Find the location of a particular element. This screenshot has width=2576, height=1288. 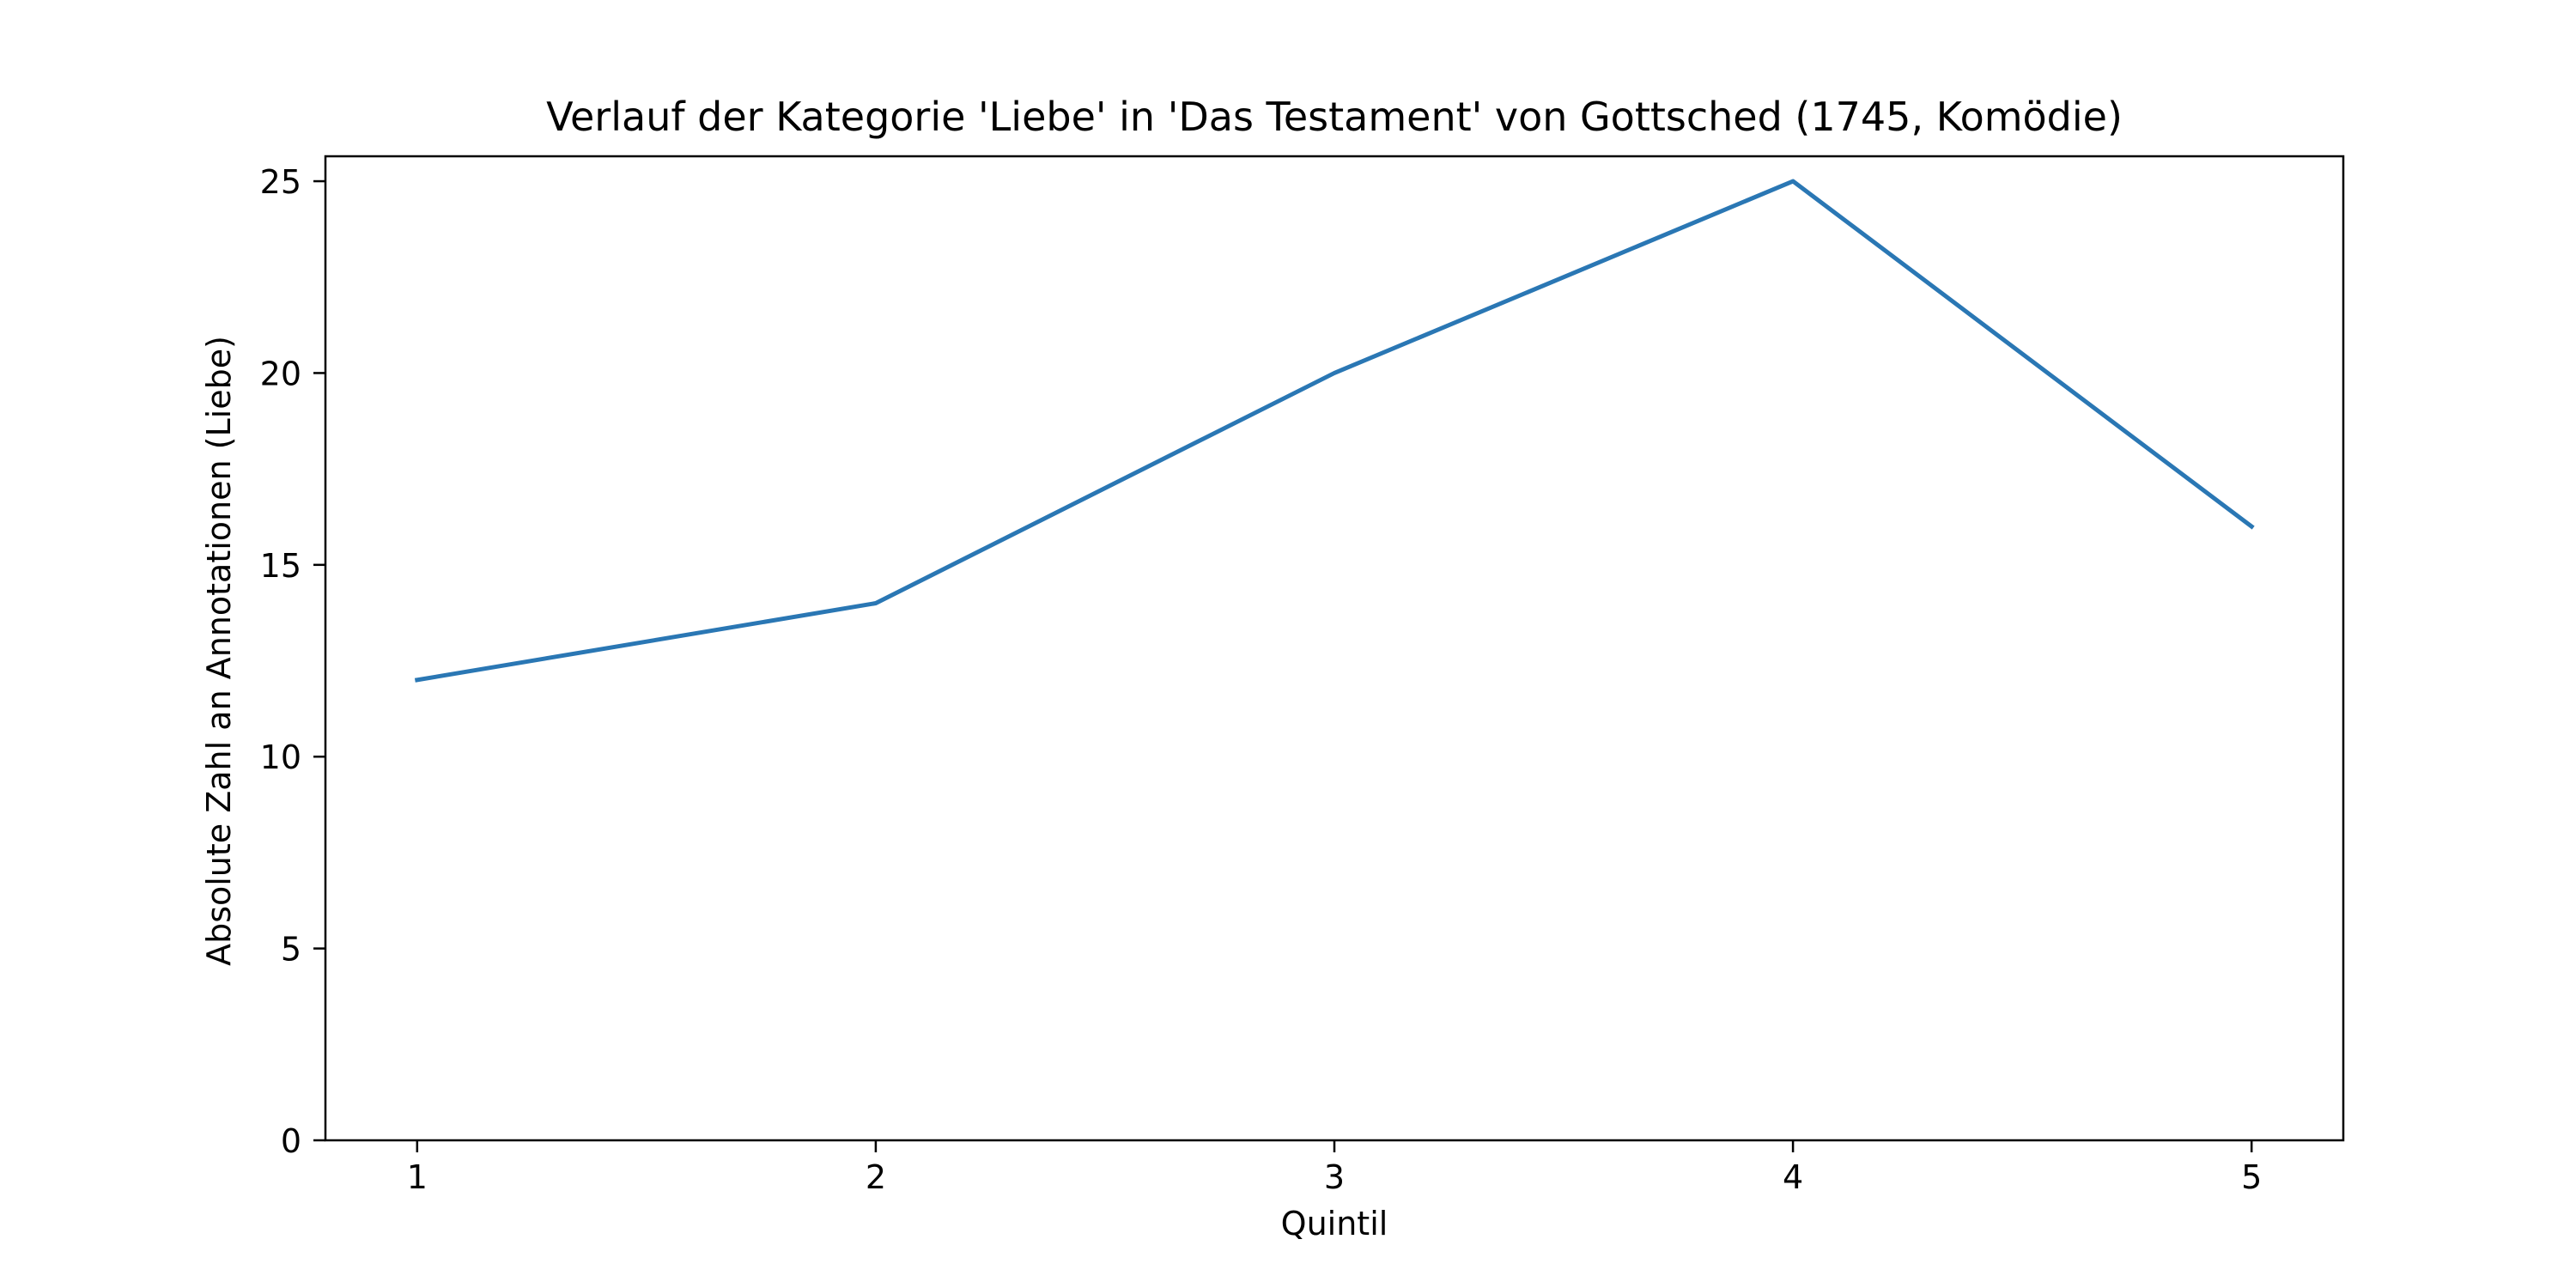

y-axis-title: Absolute Zahl an Annotationen (Liebe) is located at coordinates (219, 651).